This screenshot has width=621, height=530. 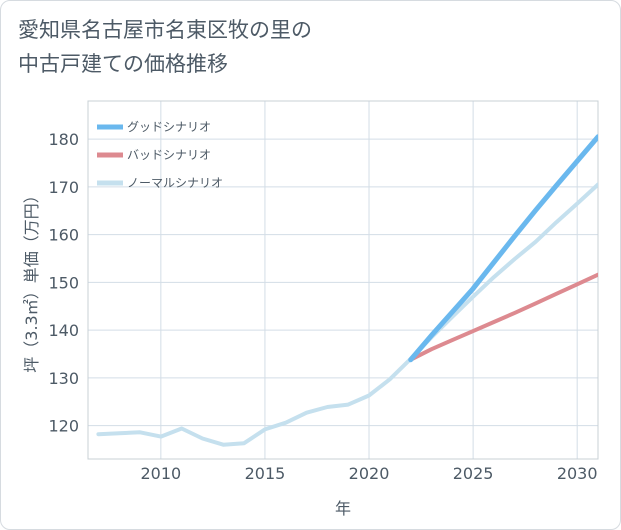 I want to click on y-tick-label: 160, so click(x=63, y=235).